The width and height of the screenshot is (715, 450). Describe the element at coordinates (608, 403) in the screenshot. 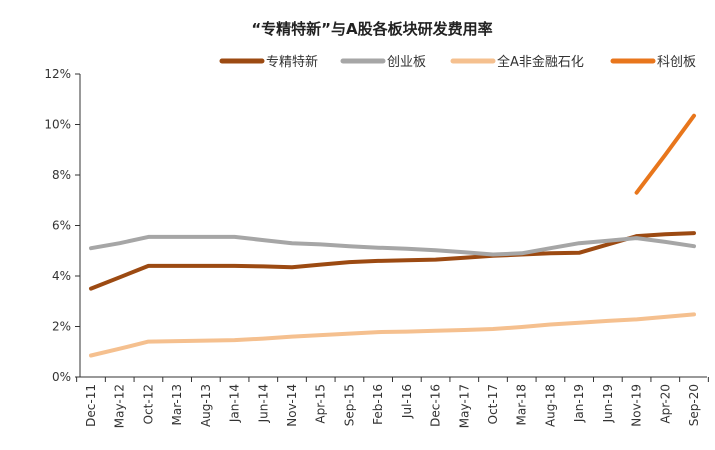

I see `x-tick-label: Jun-19` at that location.